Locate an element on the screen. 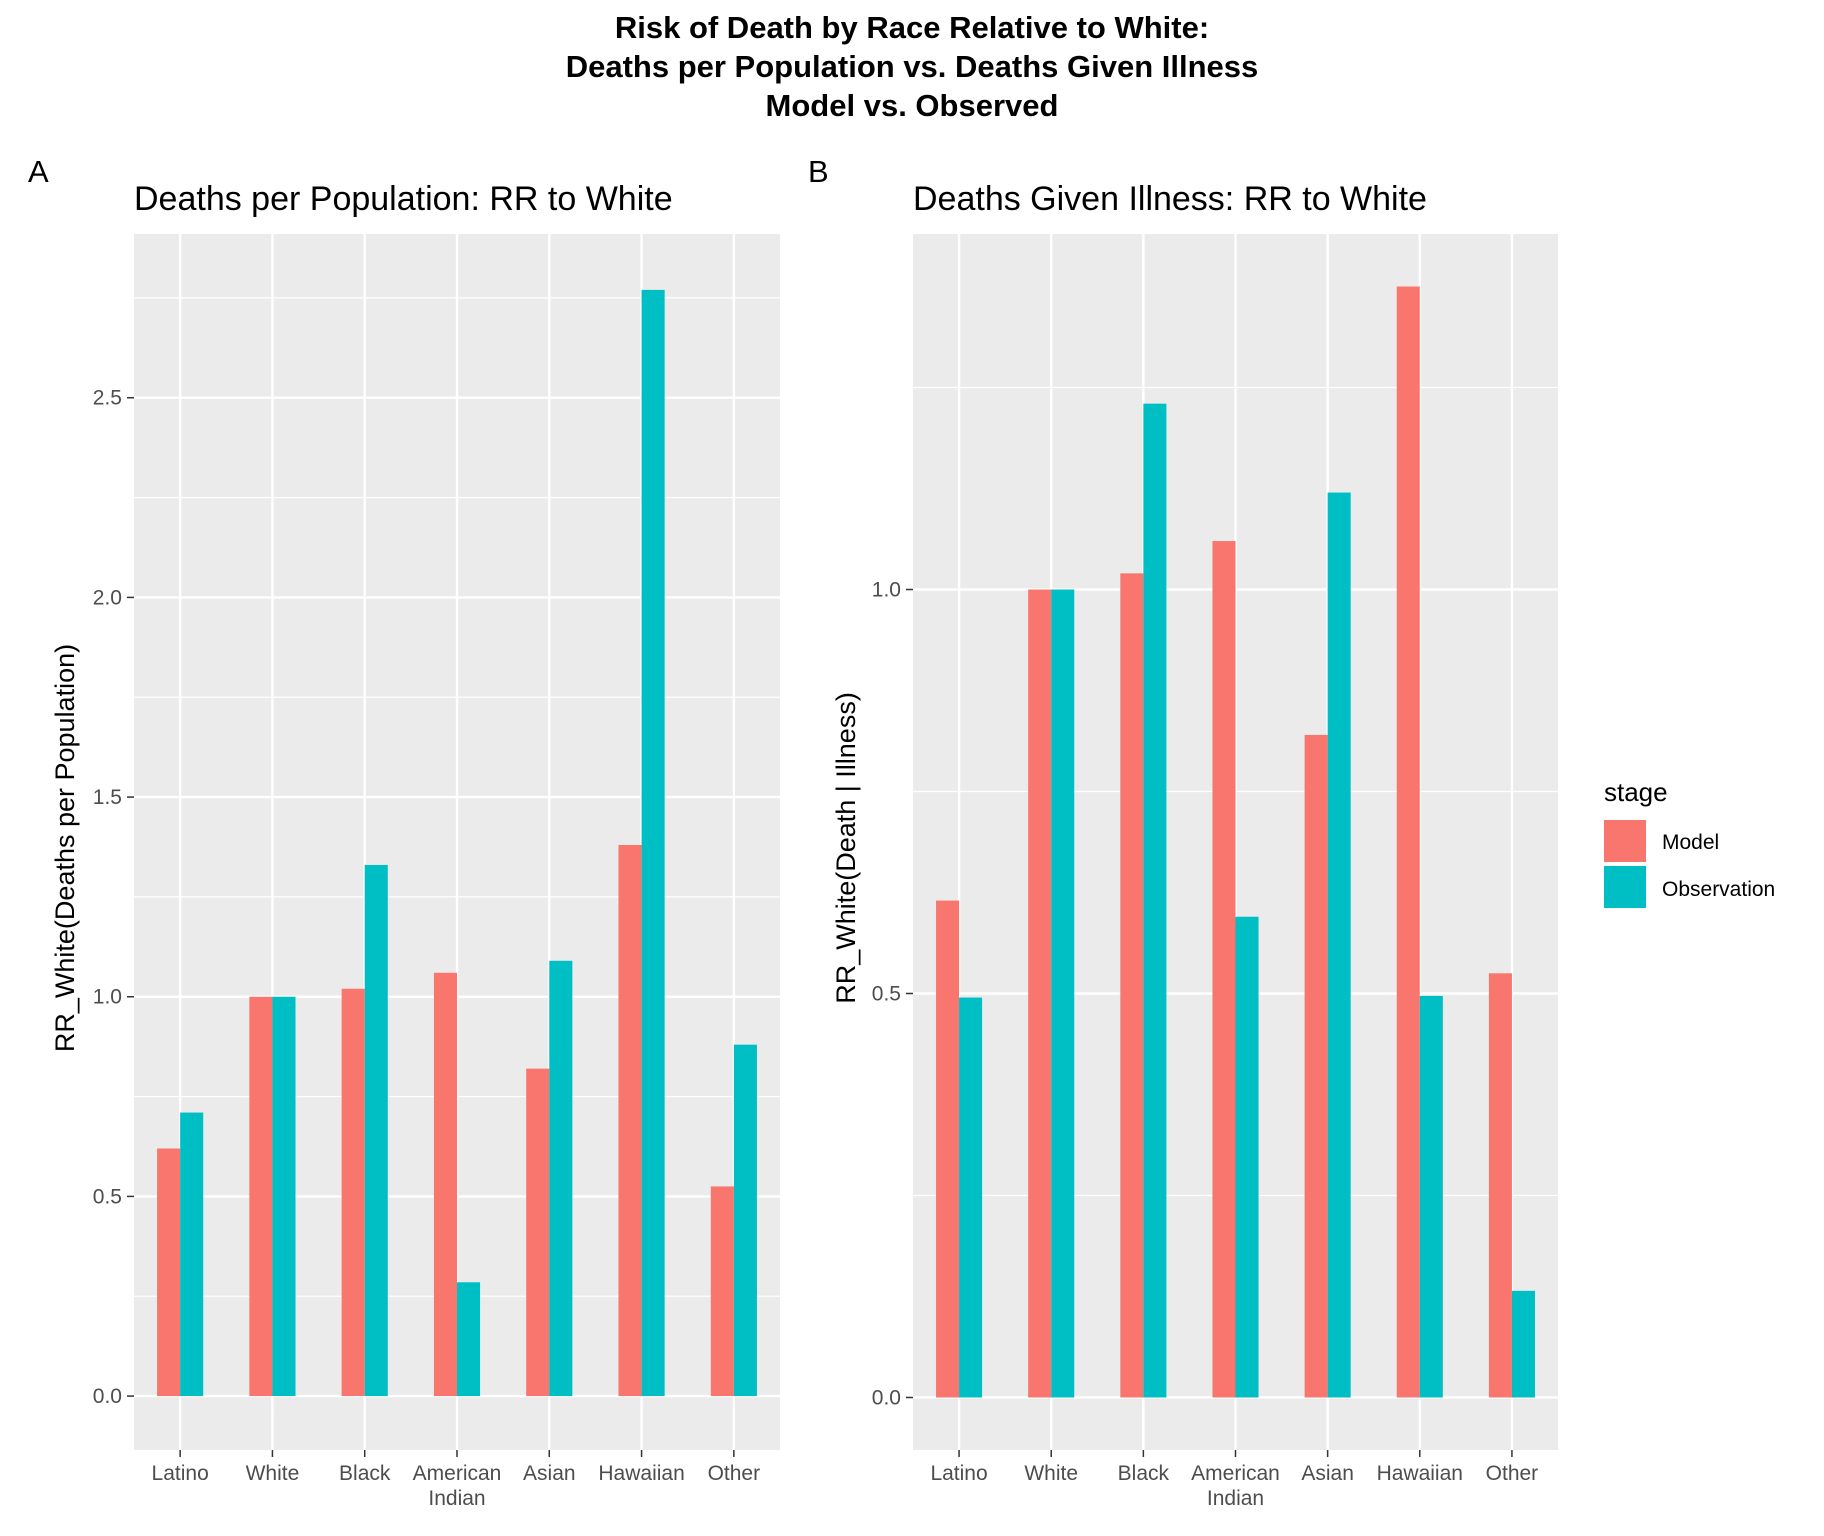 The width and height of the screenshot is (1824, 1536). legend-title: stage is located at coordinates (1636, 792).